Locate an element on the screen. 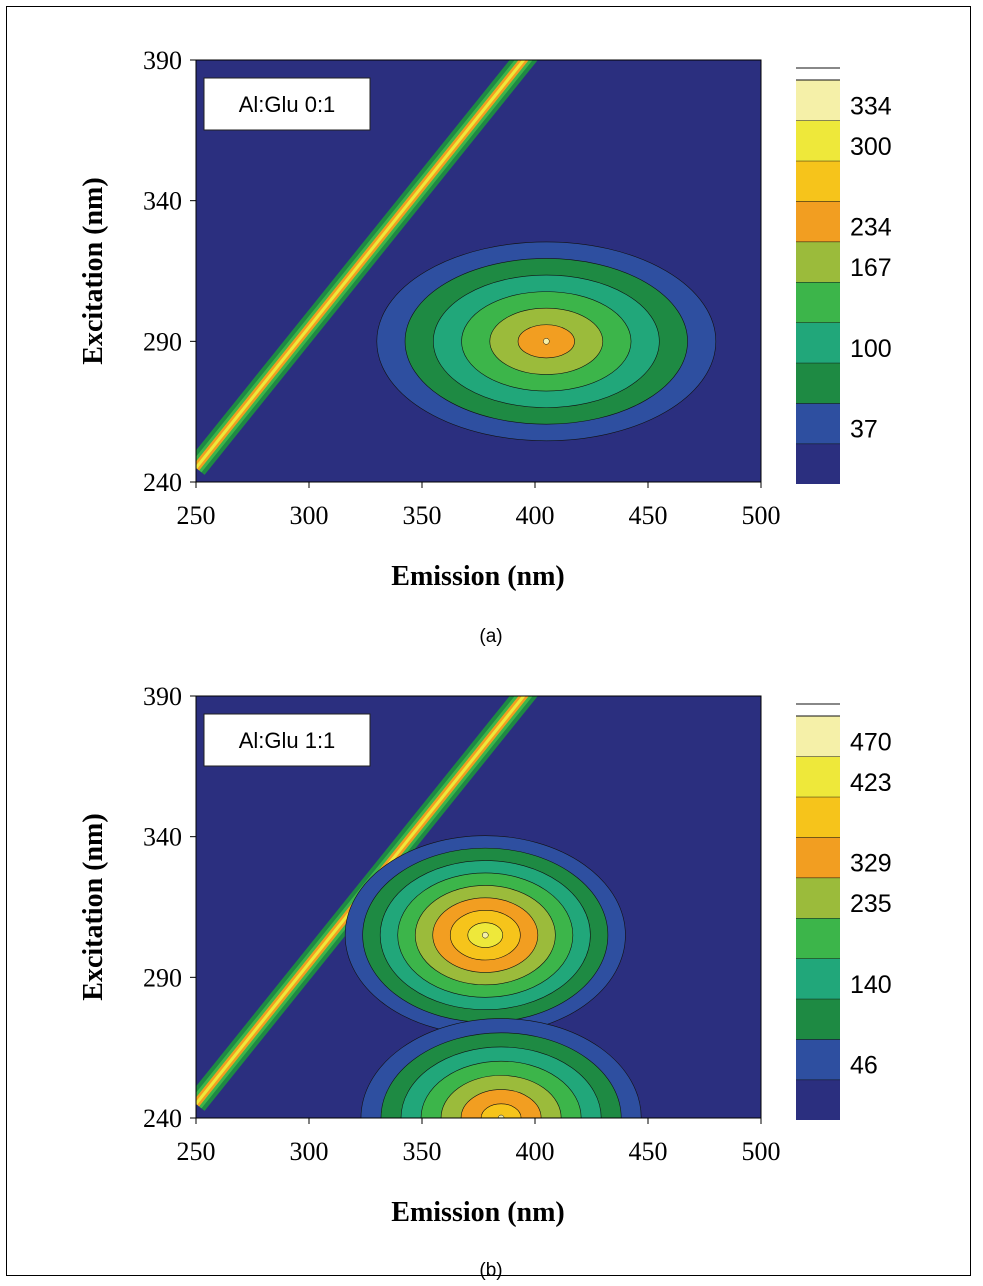  colorbar-label: 140 is located at coordinates (871, 985).